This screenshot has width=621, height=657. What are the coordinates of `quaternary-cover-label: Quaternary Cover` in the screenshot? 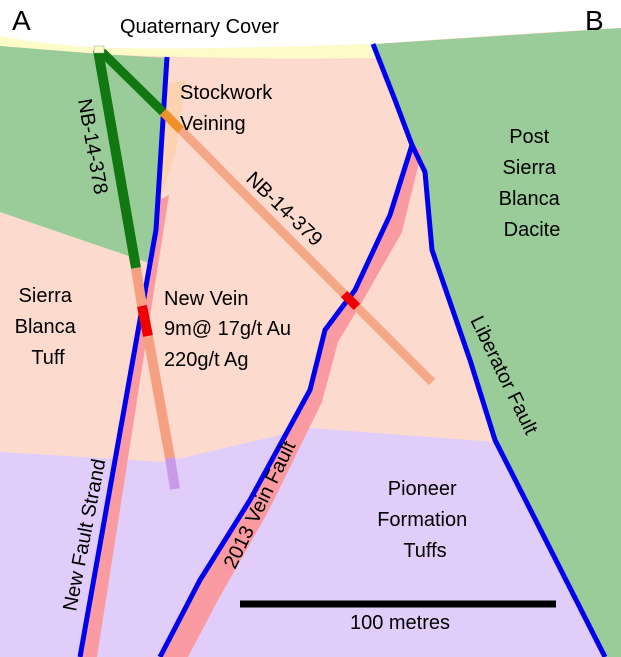 It's located at (199, 27).